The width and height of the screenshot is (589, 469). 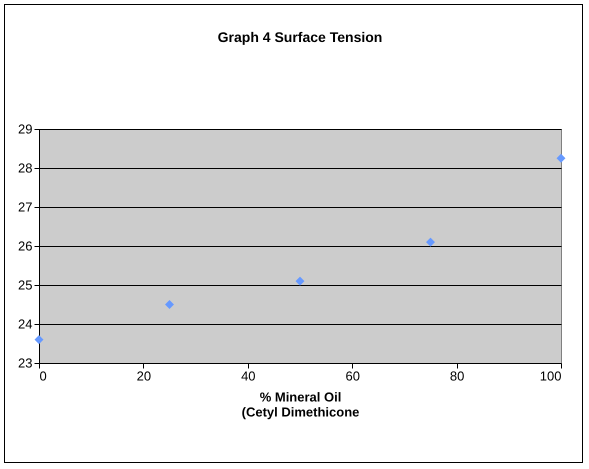 What do you see at coordinates (248, 376) in the screenshot?
I see `x-tick-label: 40` at bounding box center [248, 376].